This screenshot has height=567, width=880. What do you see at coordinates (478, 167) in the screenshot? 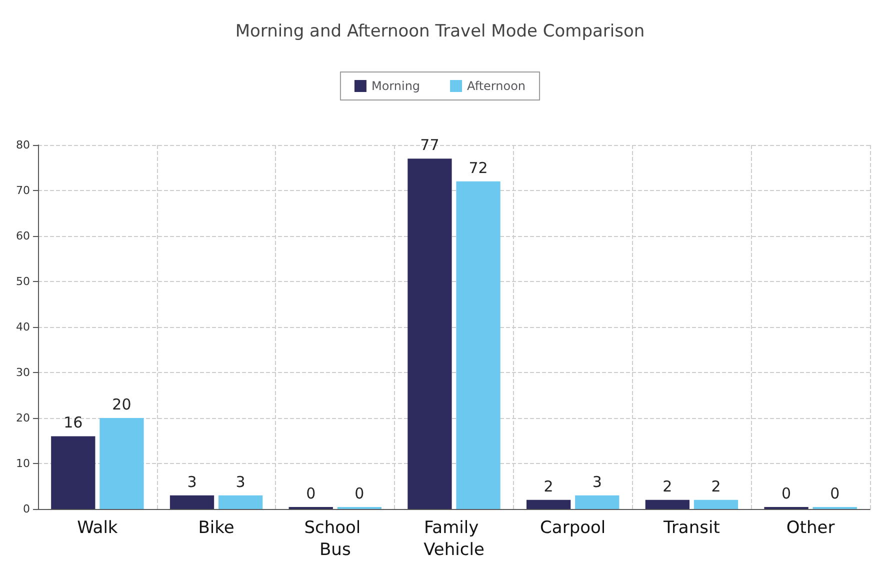
I see `data-label: 72` at bounding box center [478, 167].